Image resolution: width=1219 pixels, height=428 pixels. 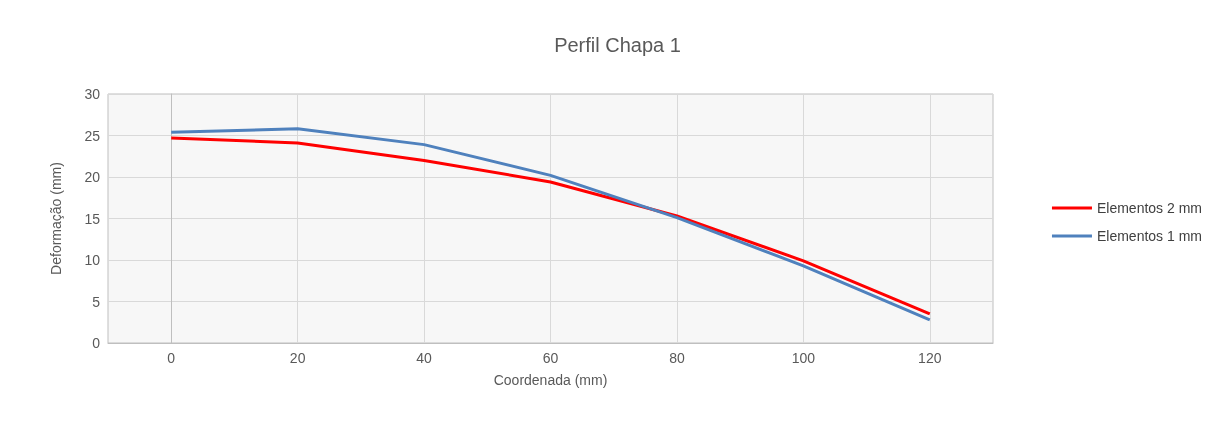 What do you see at coordinates (617, 45) in the screenshot?
I see `chart-title: Perfil Chapa 1` at bounding box center [617, 45].